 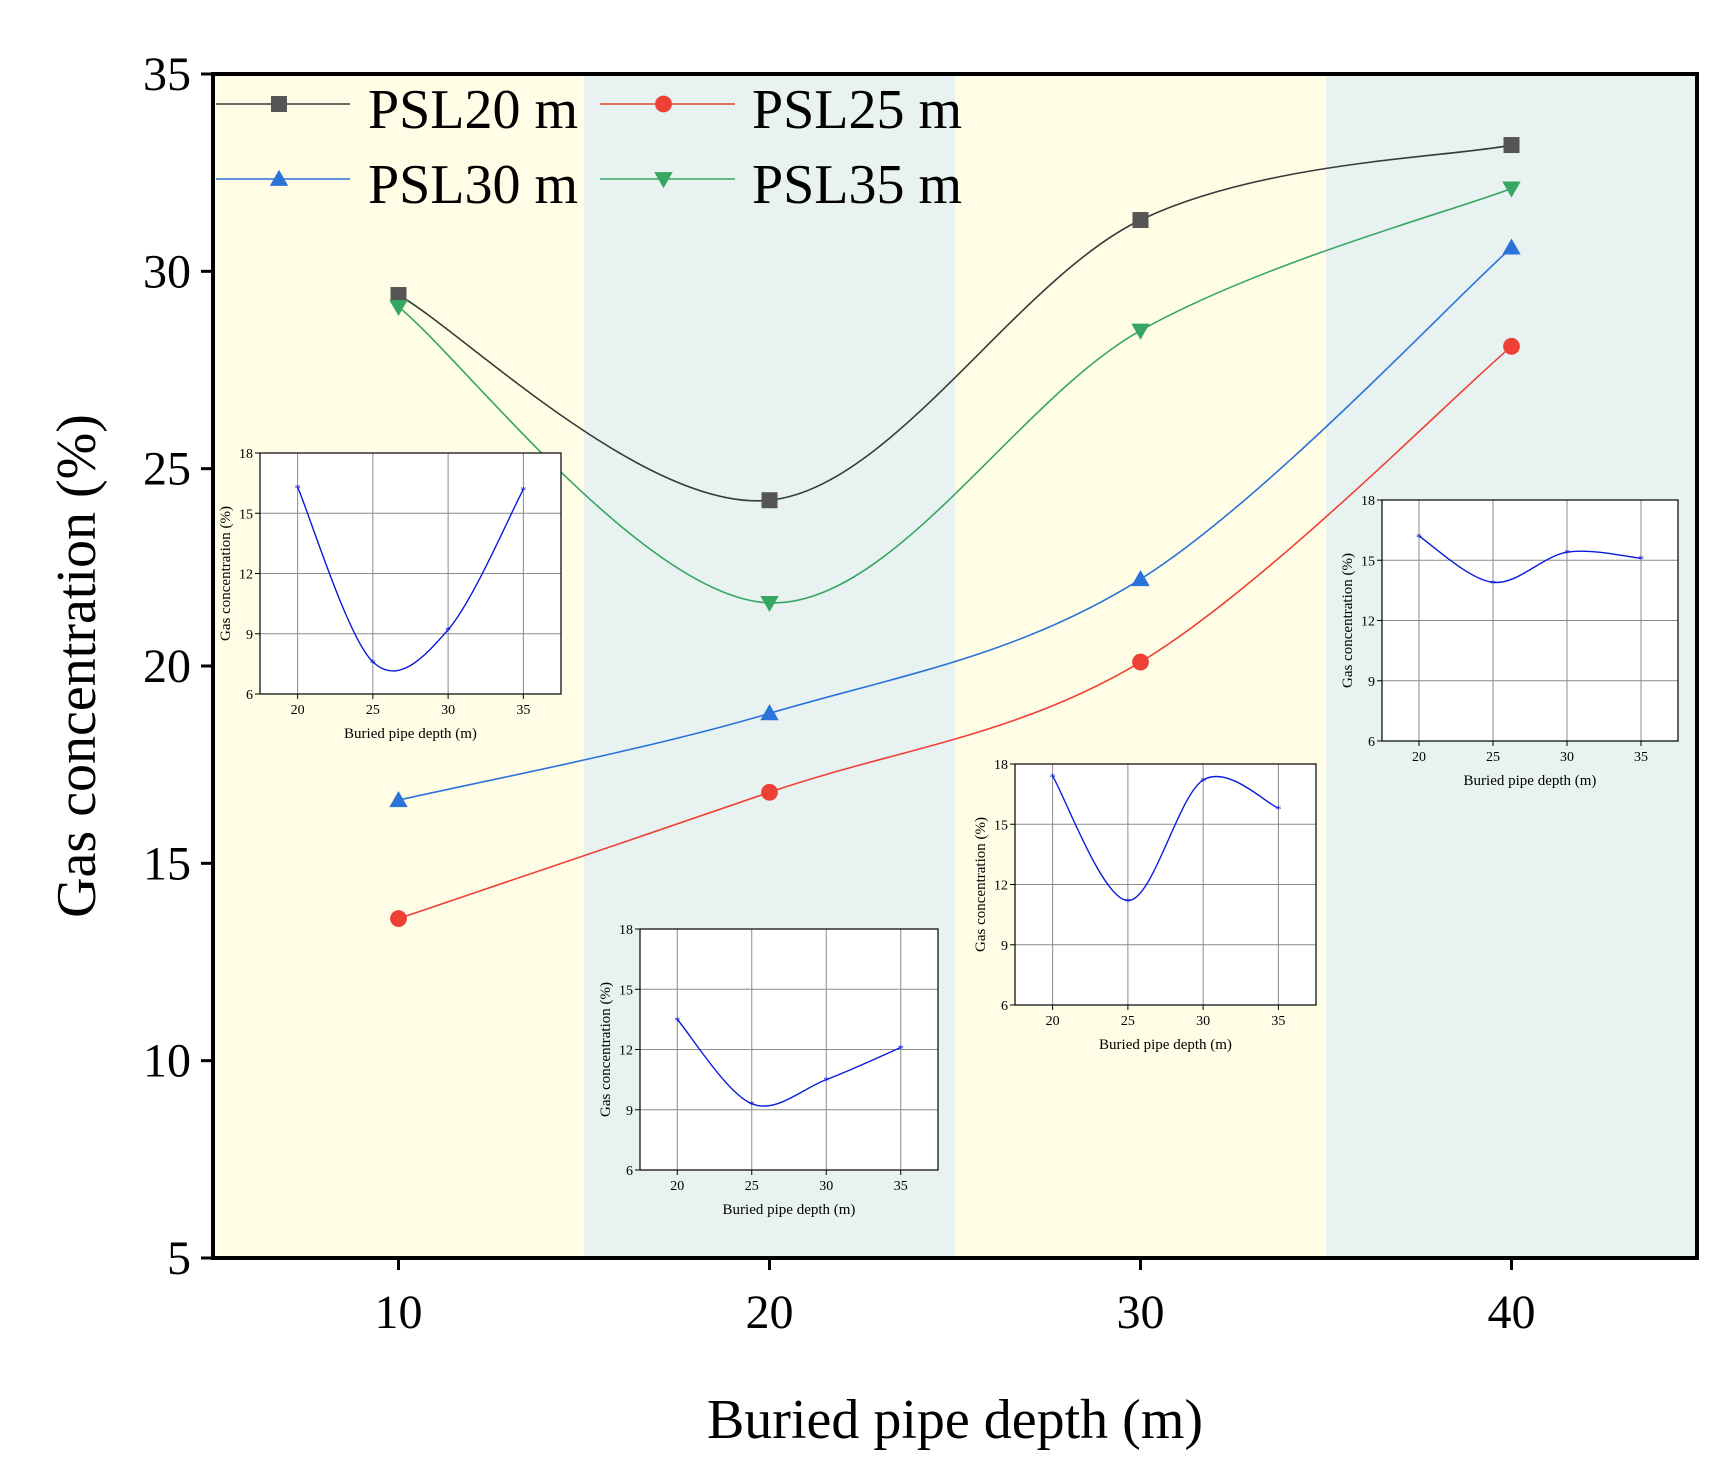 I want to click on y-tick-label-30: 30, so click(x=167, y=271).